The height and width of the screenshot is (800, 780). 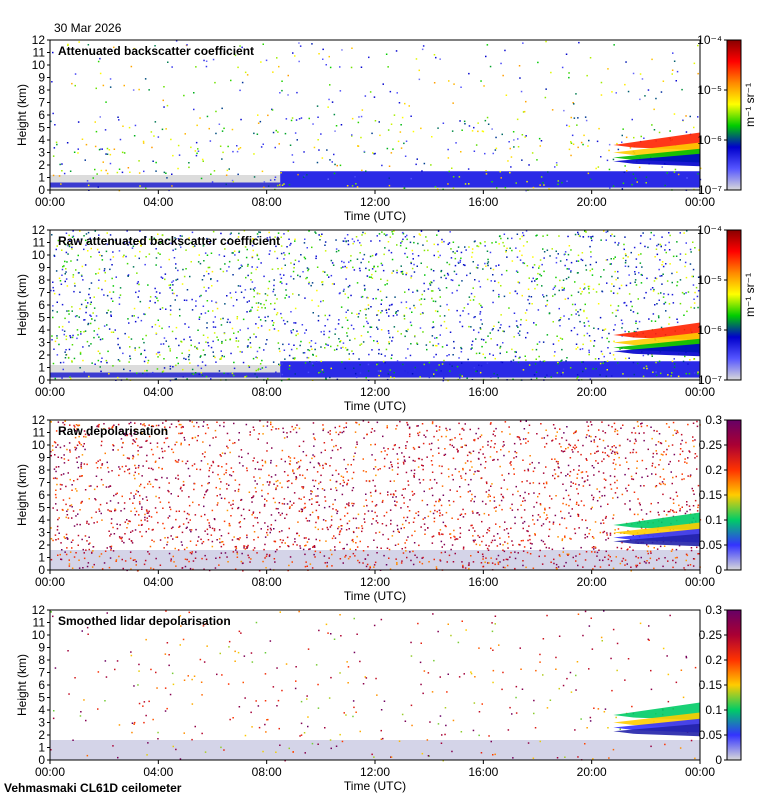 I want to click on date-label: 30 Mar 2026, so click(x=88, y=28).